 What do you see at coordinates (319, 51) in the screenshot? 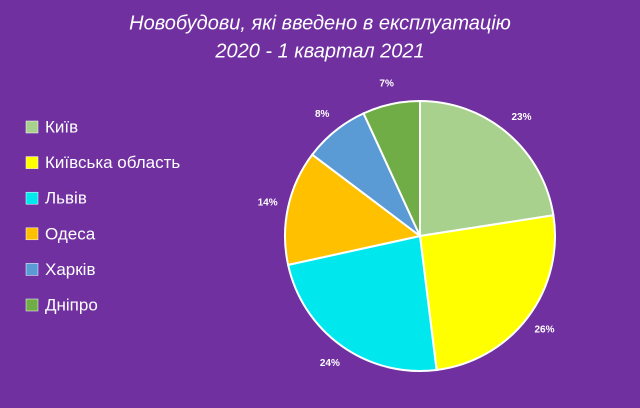
I see `chart-subtitle: 2020 - 1 квартал 2021` at bounding box center [319, 51].